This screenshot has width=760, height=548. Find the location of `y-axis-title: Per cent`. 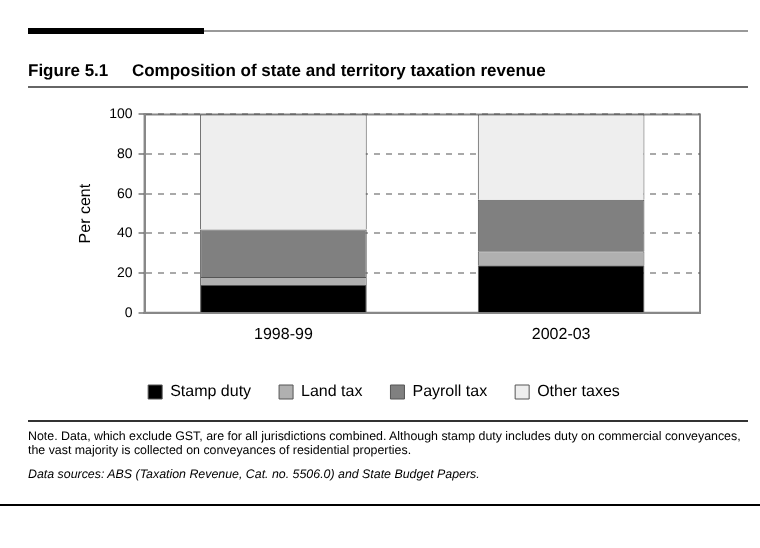

y-axis-title: Per cent is located at coordinates (85, 213).